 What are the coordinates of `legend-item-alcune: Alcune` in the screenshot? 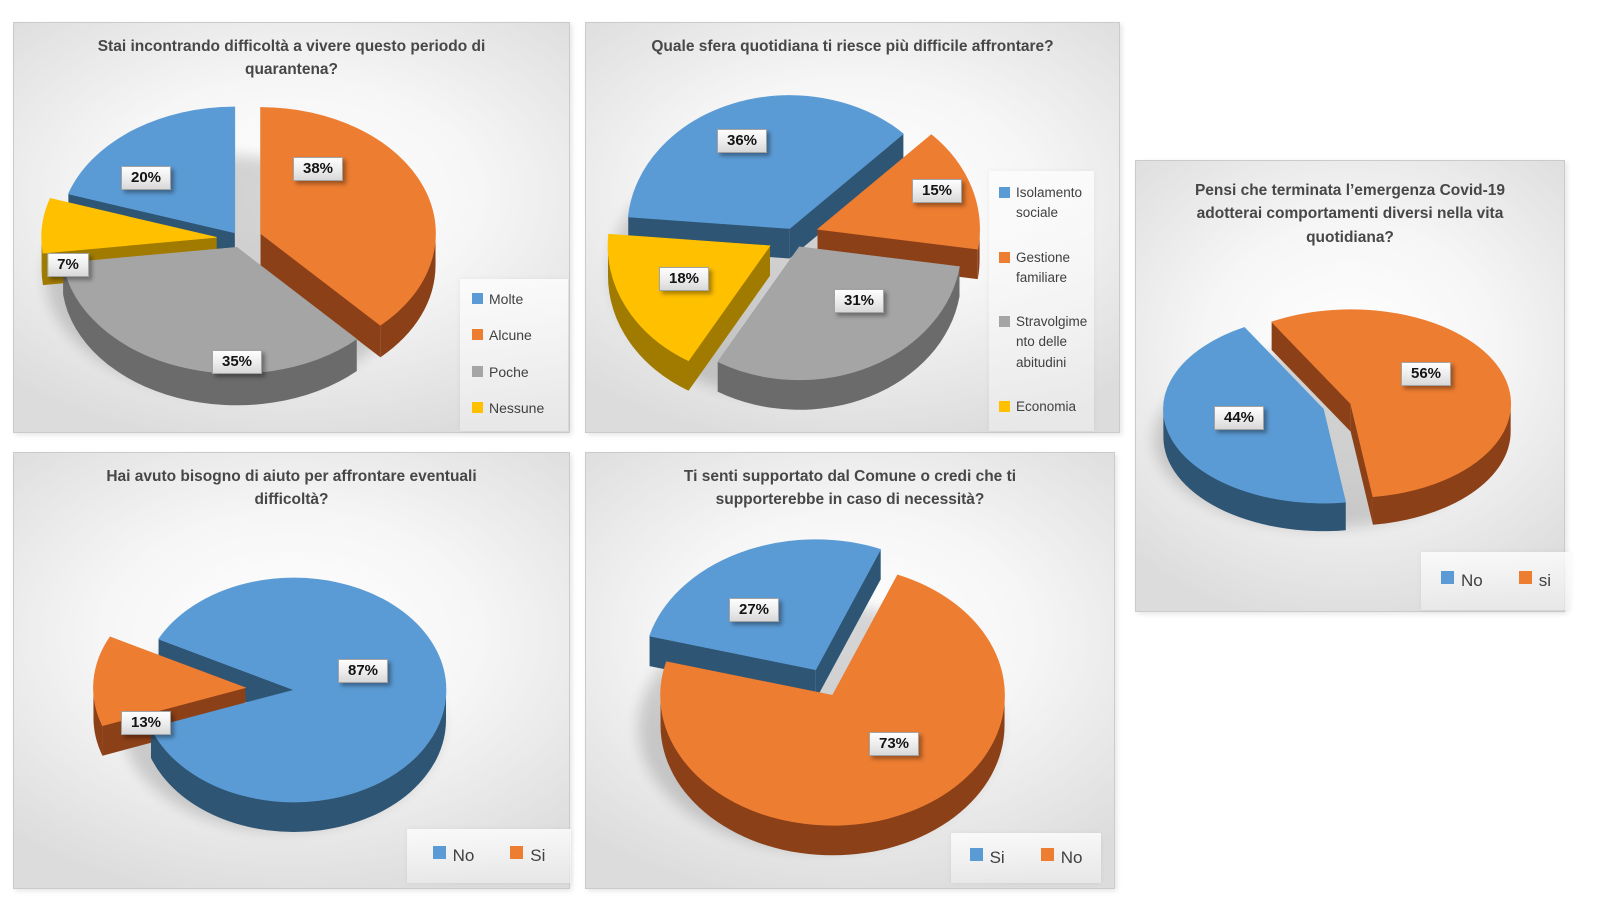 It's located at (518, 335).